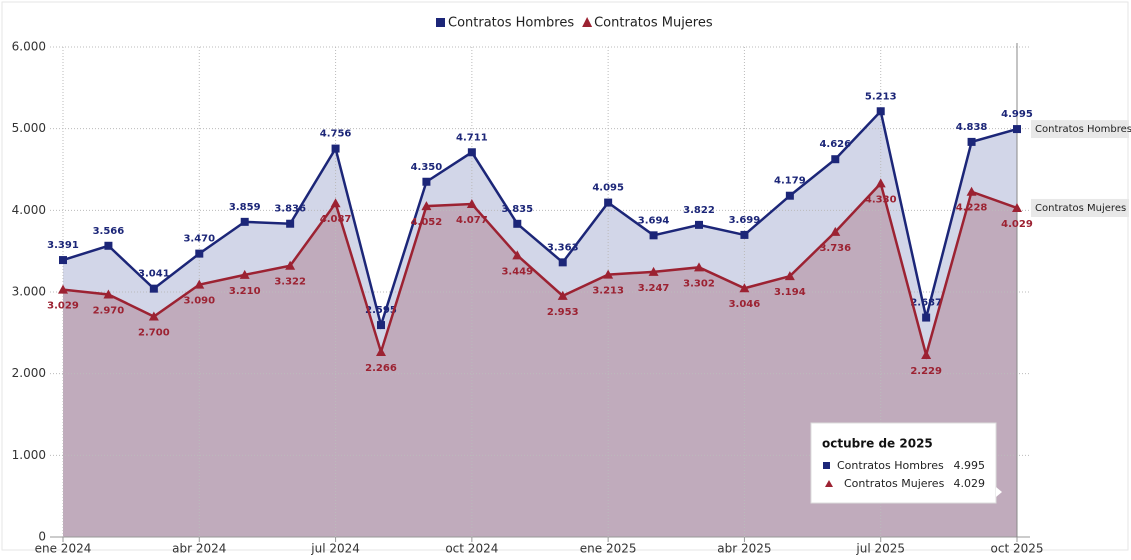 The width and height of the screenshot is (1131, 560). Describe the element at coordinates (29, 47) in the screenshot. I see `y-tick-label: 6.000` at that location.